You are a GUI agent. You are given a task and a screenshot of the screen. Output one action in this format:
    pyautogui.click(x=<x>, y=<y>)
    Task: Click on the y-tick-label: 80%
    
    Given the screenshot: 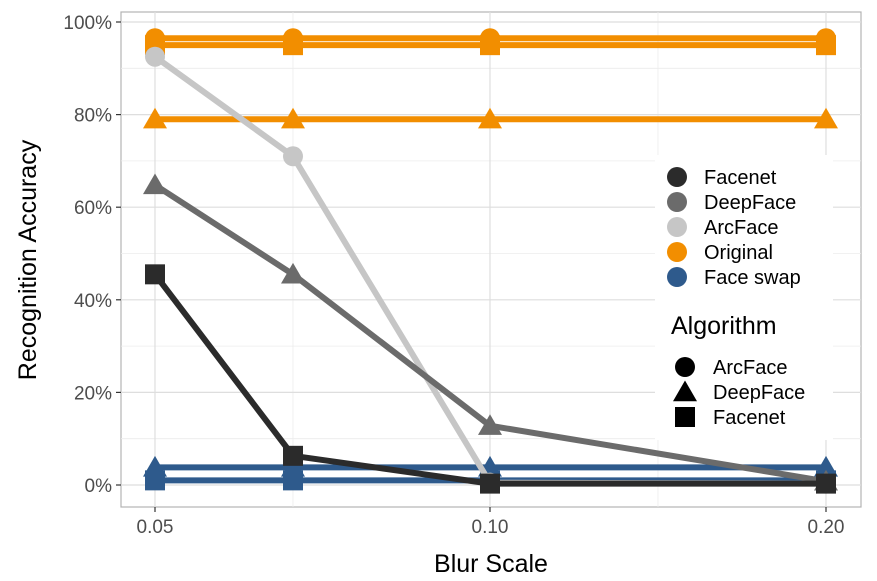 What is the action you would take?
    pyautogui.click(x=93, y=116)
    